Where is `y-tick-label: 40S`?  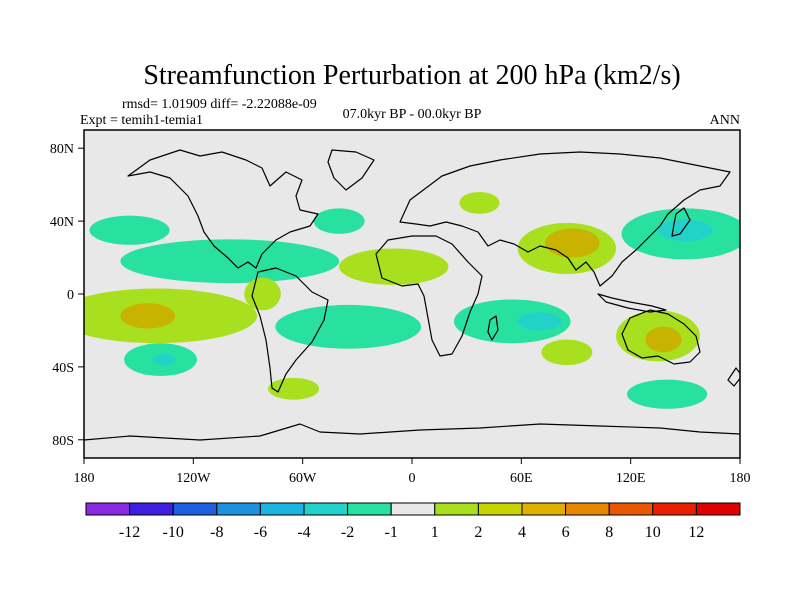
y-tick-label: 40S is located at coordinates (63, 368).